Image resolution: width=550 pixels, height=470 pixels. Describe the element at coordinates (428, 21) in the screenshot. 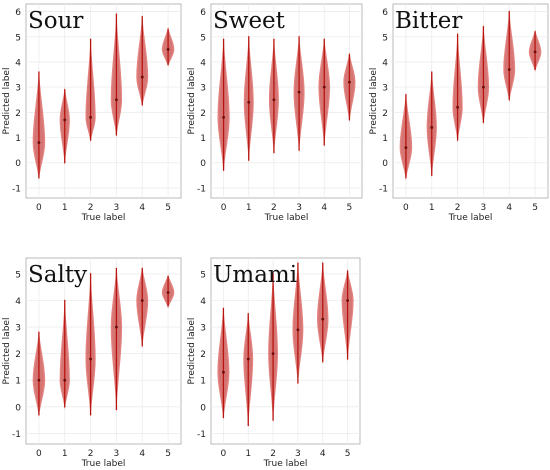

I see `panel-title: Bitter` at that location.